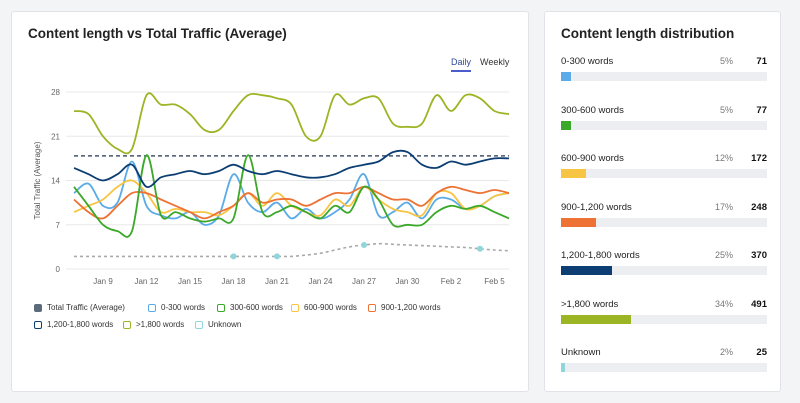 This screenshot has width=800, height=403. I want to click on legend-label: 1,200-1,800 words, so click(80, 324).